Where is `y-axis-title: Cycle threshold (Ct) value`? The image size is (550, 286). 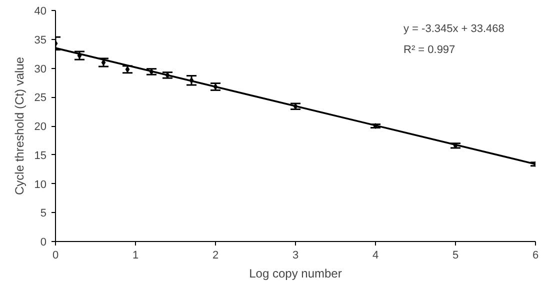 y-axis-title: Cycle threshold (Ct) value is located at coordinates (19, 126).